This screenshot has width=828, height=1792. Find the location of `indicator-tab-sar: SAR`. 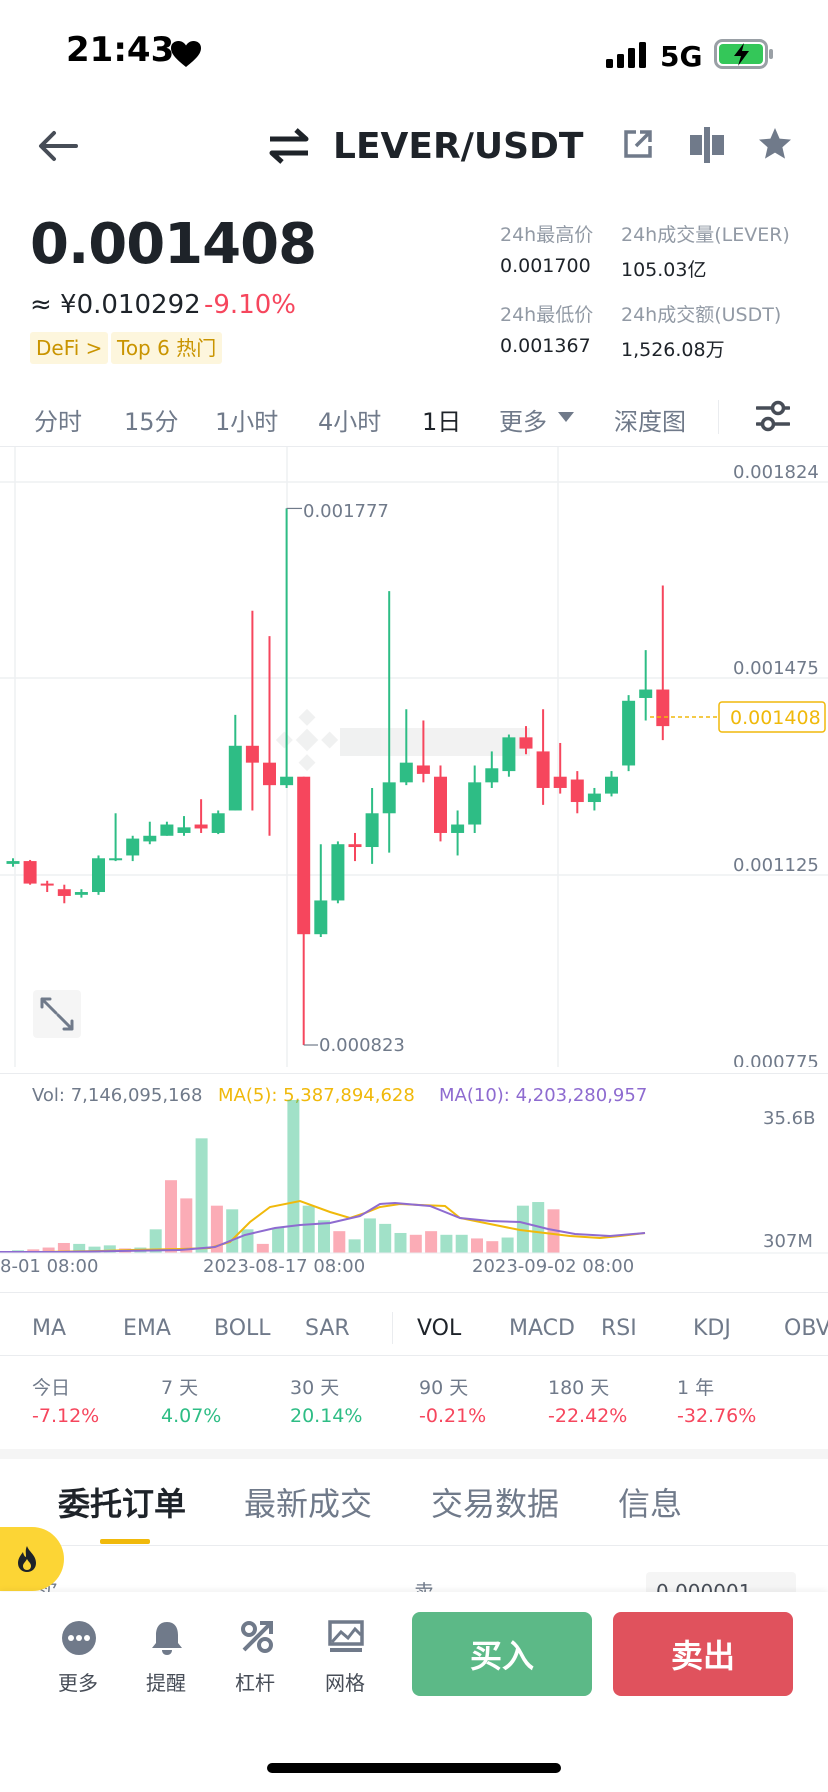

indicator-tab-sar: SAR is located at coordinates (327, 1328).